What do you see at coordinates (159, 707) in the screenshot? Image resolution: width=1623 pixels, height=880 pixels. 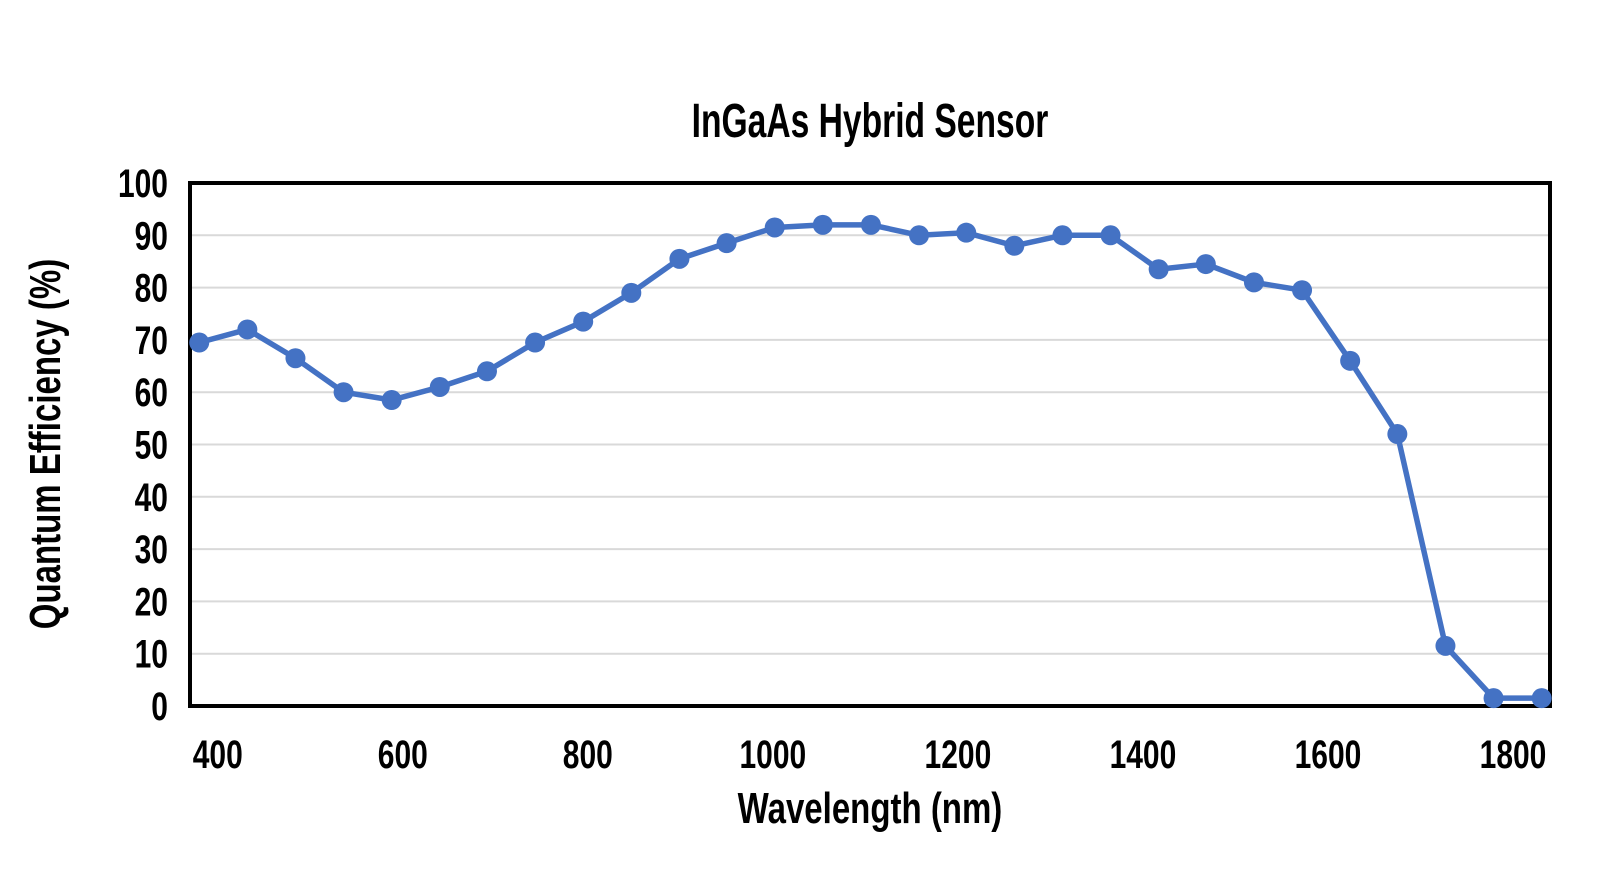 I see `y-tick-label: 0` at bounding box center [159, 707].